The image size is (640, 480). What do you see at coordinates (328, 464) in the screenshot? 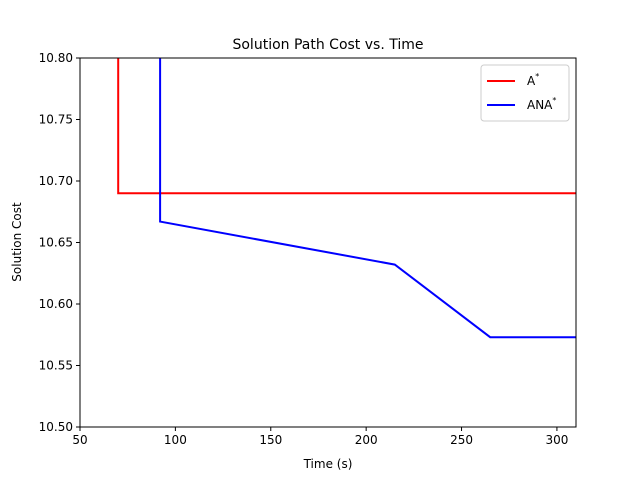
I see `x-axis-label: Time (s)` at bounding box center [328, 464].